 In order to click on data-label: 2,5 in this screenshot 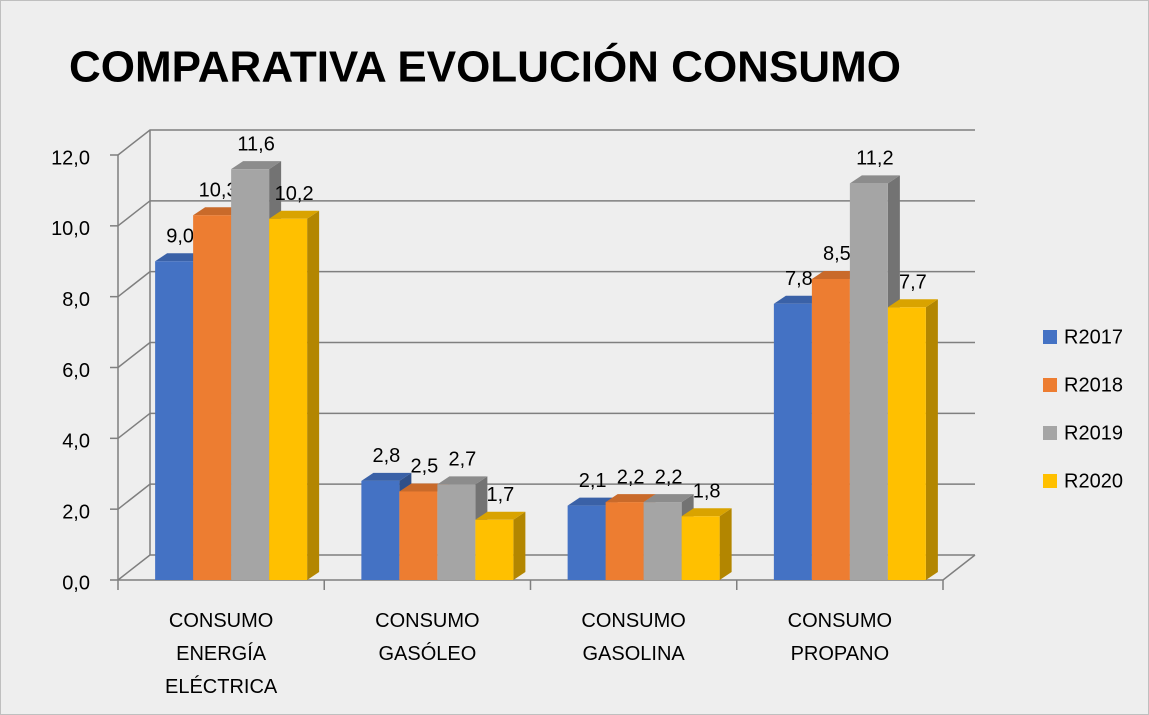, I will do `click(424, 467)`.